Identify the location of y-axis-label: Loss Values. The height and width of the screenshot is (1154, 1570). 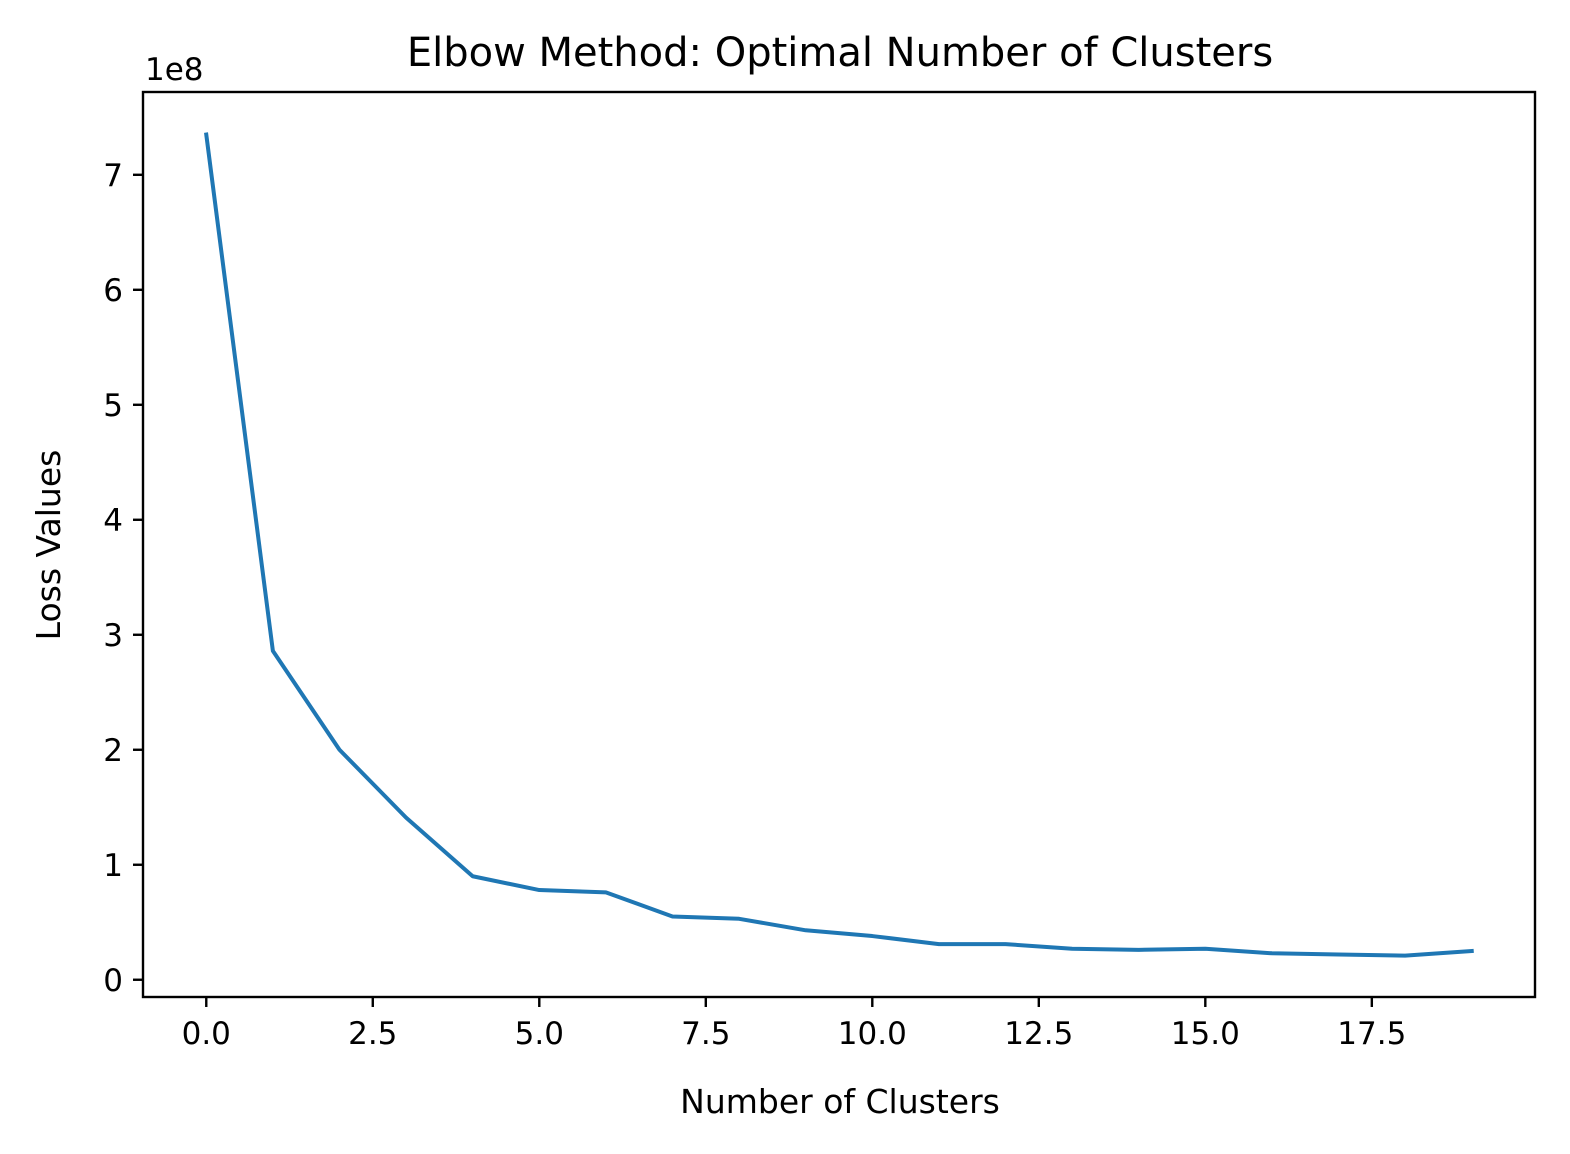
(48, 545).